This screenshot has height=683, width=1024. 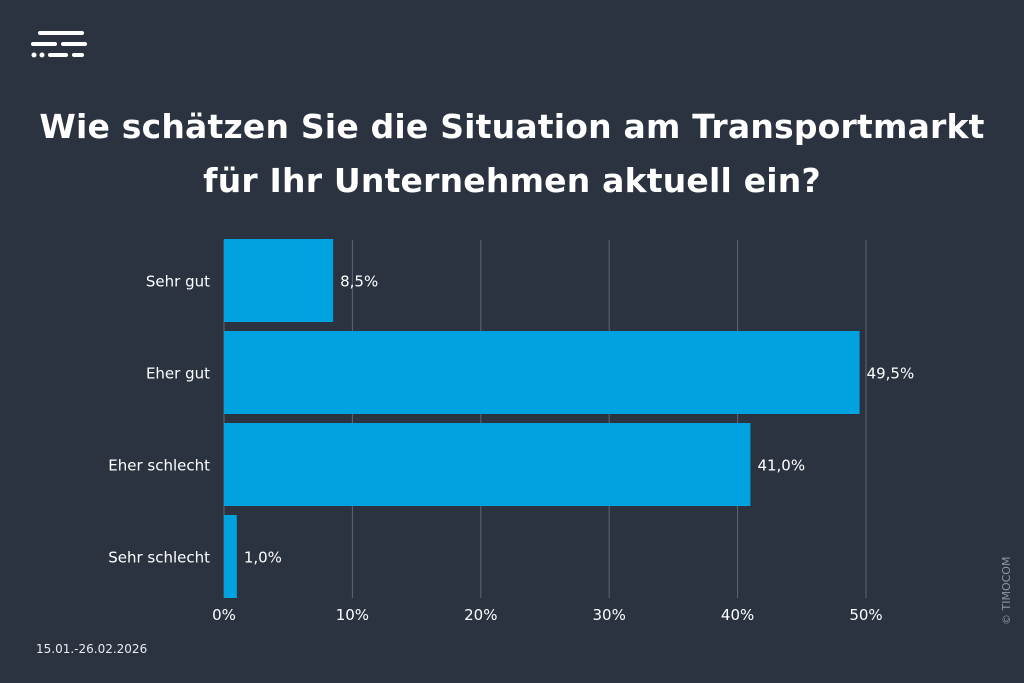 I want to click on brand-logo-icon, so click(x=59, y=44).